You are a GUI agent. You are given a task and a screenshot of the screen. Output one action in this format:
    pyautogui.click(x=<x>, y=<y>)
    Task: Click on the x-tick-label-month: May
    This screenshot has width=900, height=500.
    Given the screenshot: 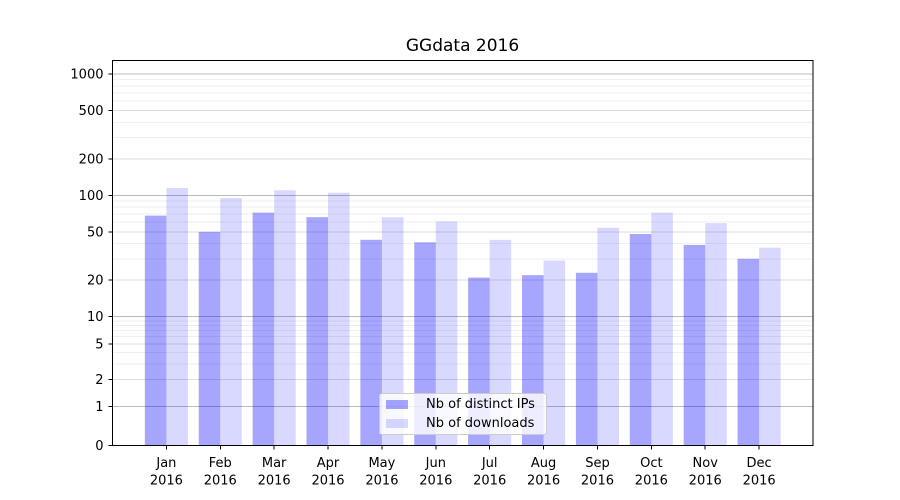 What is the action you would take?
    pyautogui.click(x=381, y=463)
    